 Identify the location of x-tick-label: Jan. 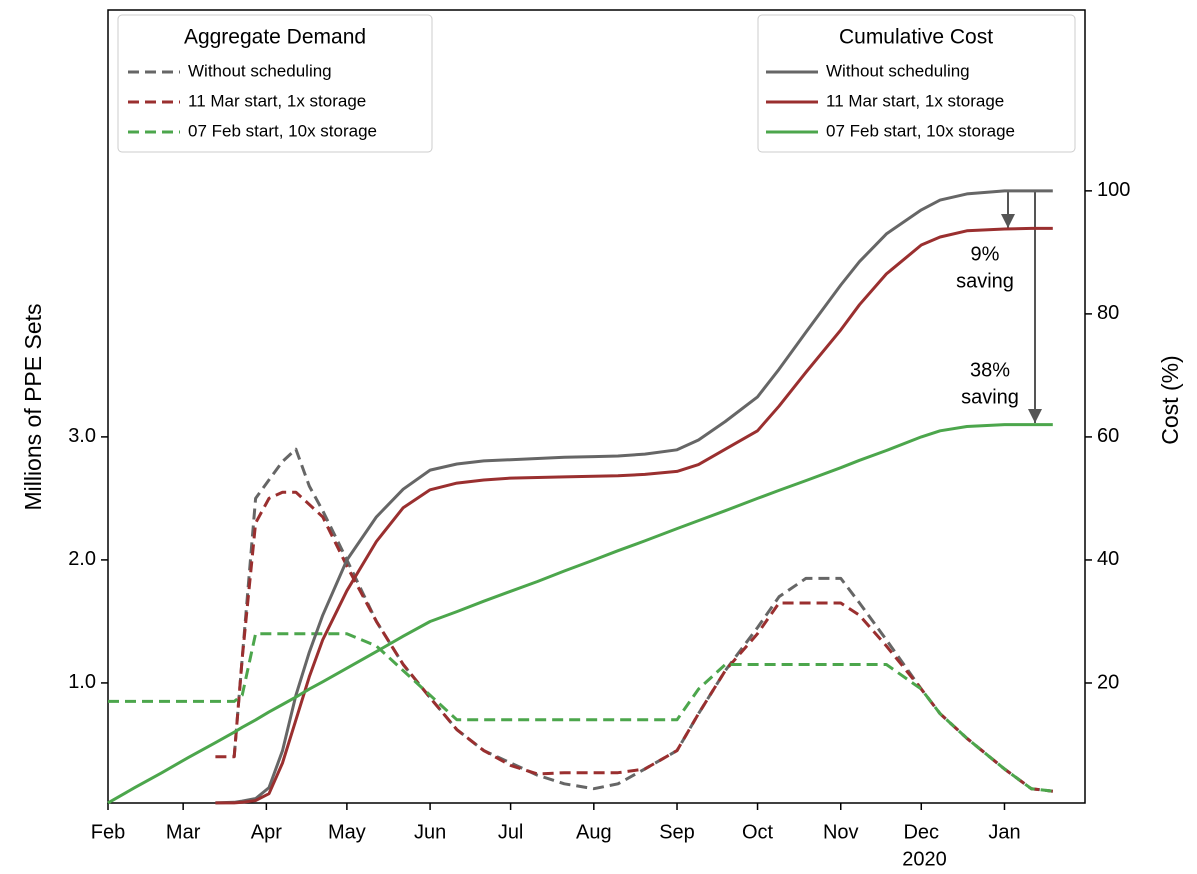
(1004, 832).